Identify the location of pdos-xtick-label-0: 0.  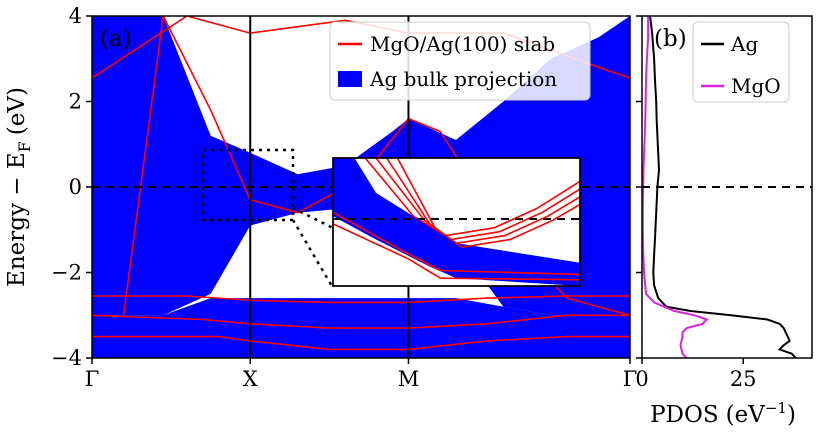
(641, 379).